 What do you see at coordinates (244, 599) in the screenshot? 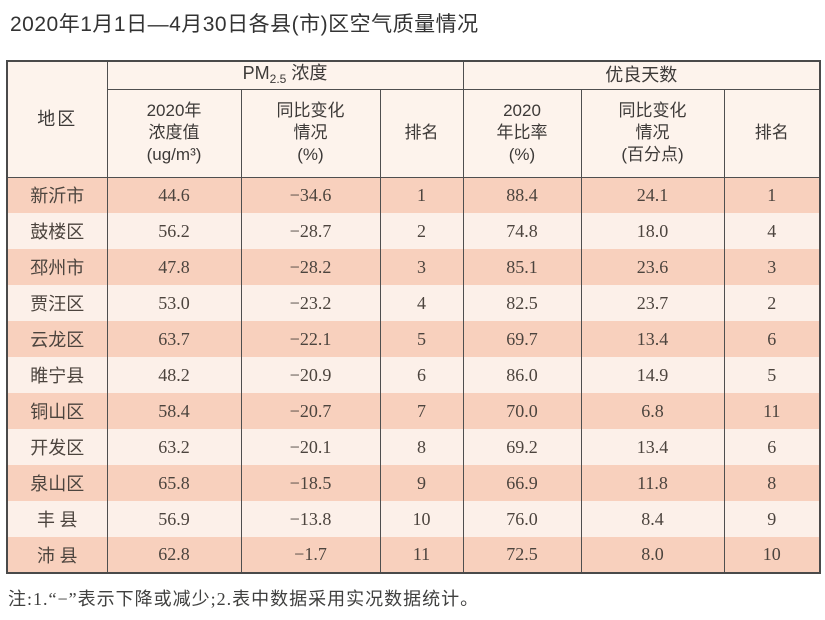
I see `footnote: 注:1.“−”表示下降或减少;2.表中数据采用实况数据统计。` at bounding box center [244, 599].